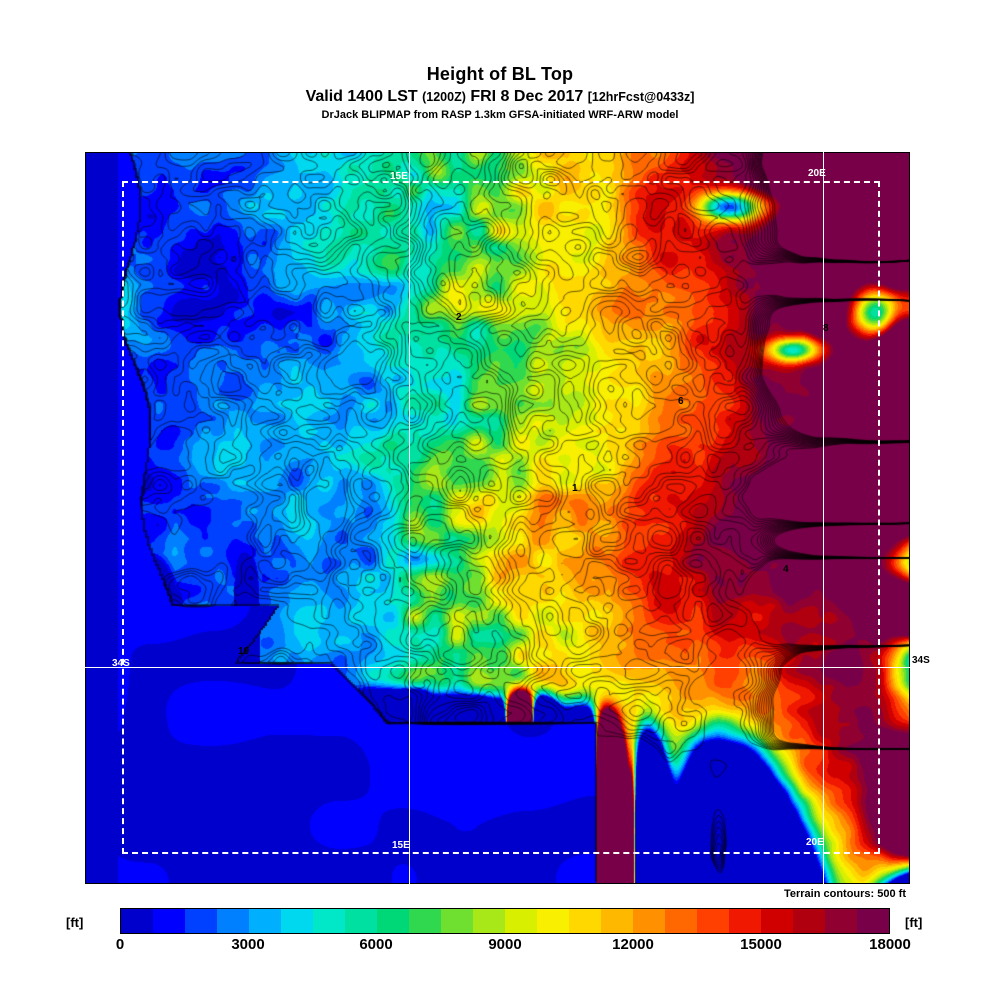 The image size is (1000, 1000). Describe the element at coordinates (681, 401) in the screenshot. I see `contour-label: 6` at that location.